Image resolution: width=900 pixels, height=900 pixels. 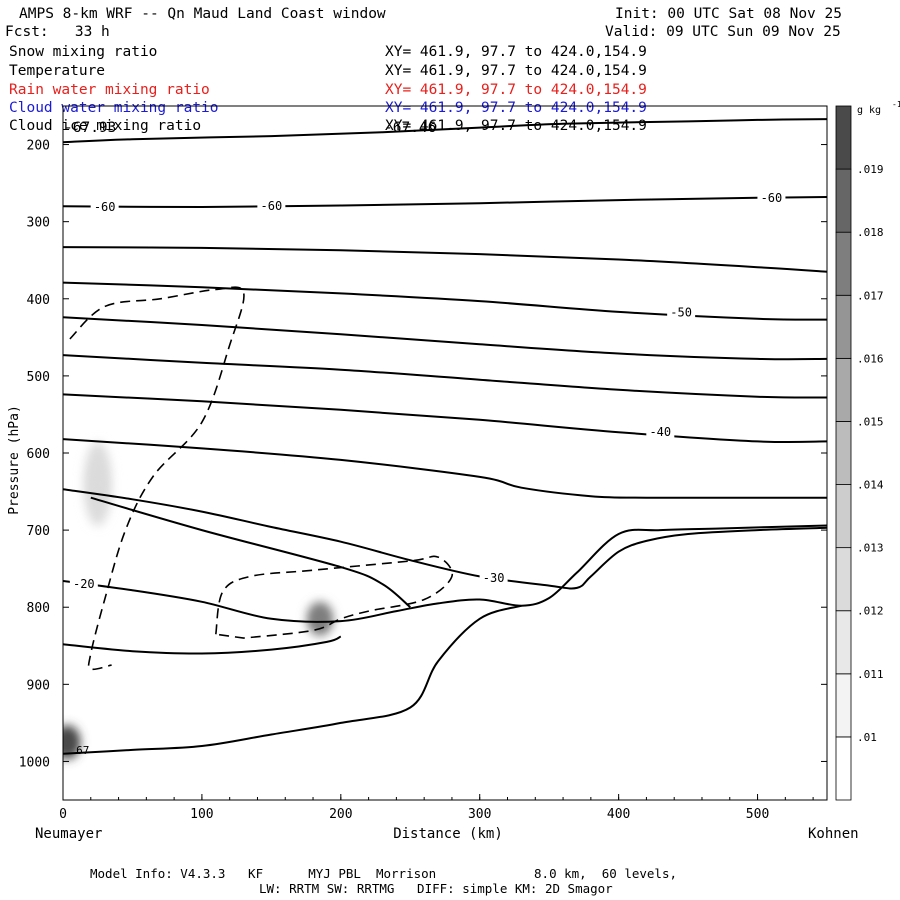 I want to click on x-end-label-right: Kohnen, so click(x=833, y=834).